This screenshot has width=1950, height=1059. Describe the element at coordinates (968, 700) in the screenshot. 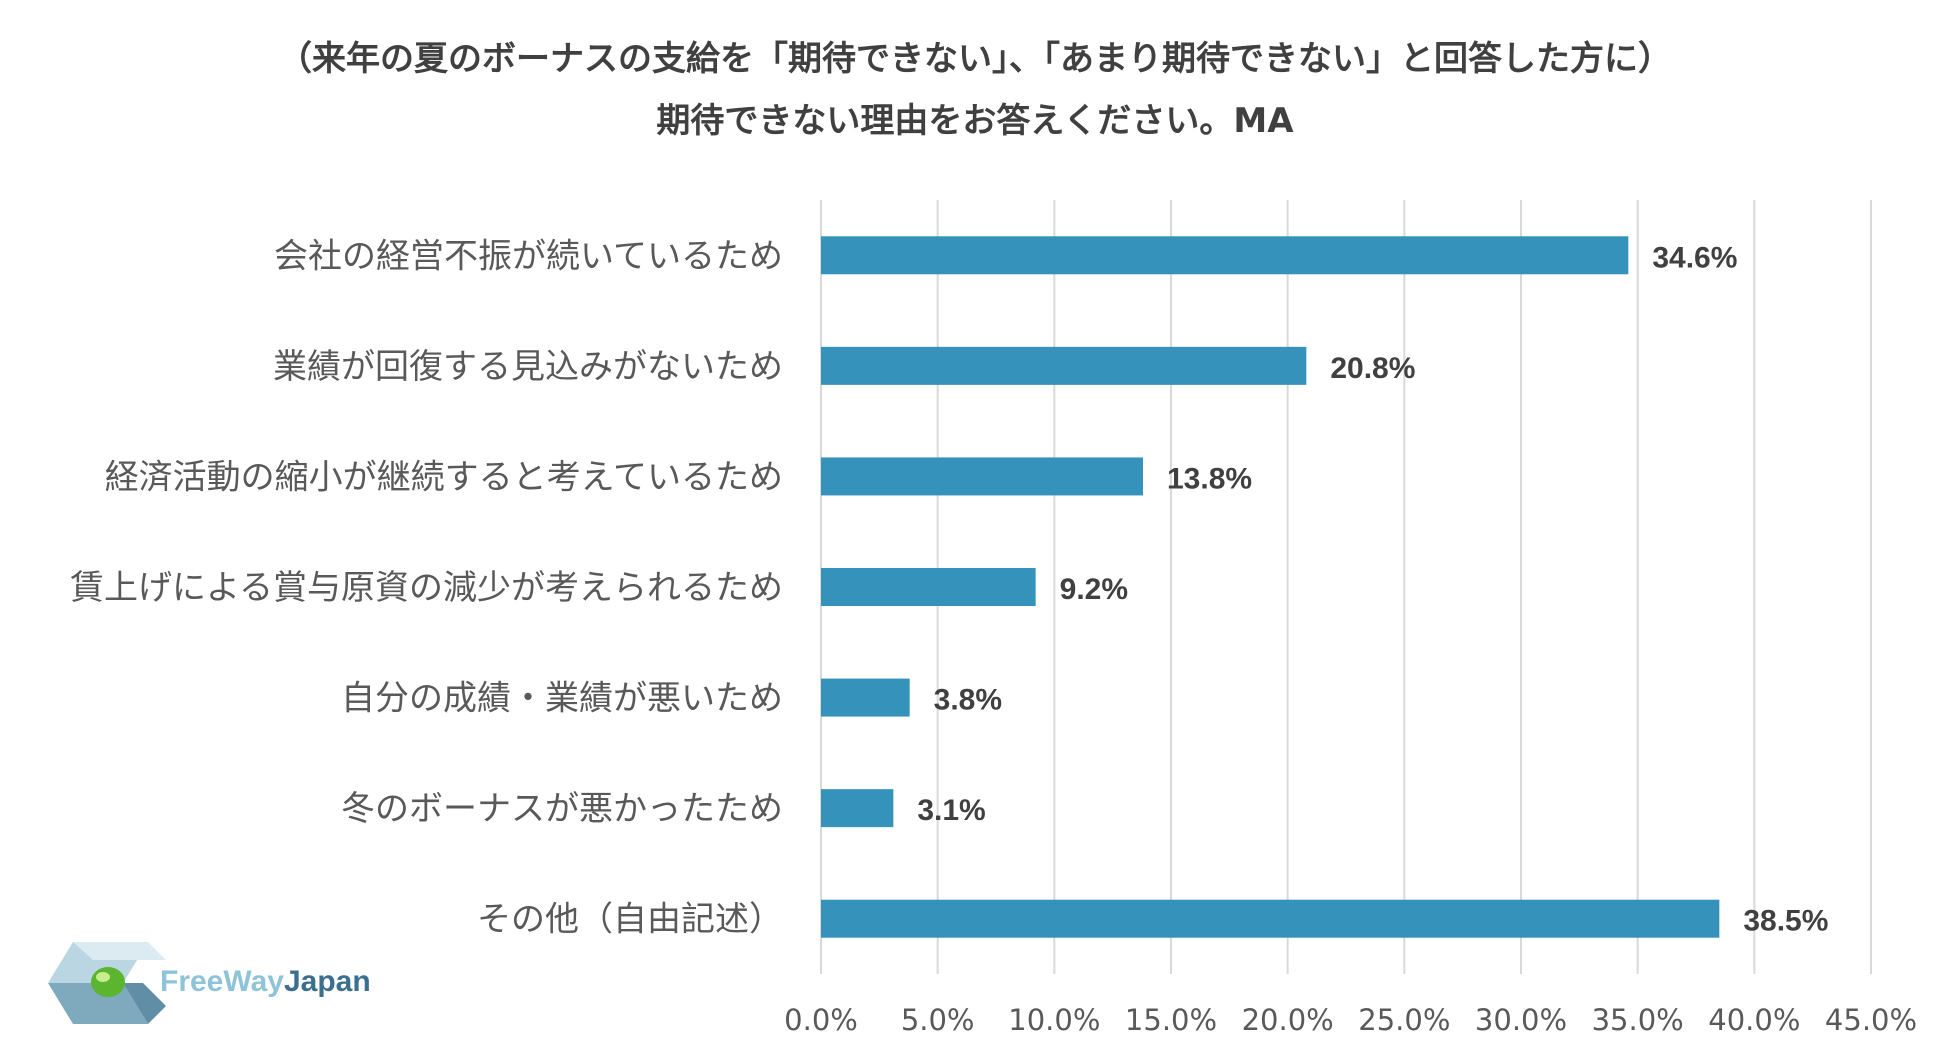

I see `data-label: 3.8%` at that location.